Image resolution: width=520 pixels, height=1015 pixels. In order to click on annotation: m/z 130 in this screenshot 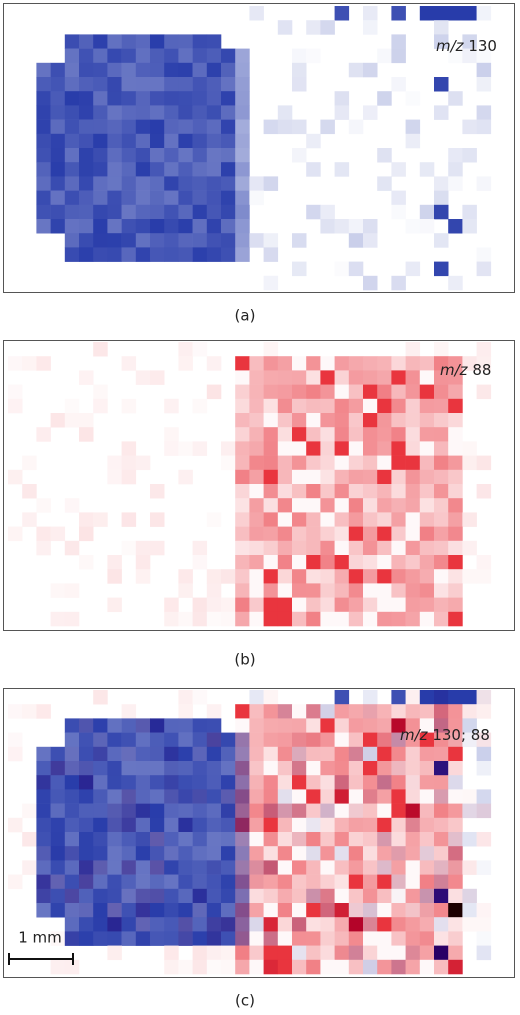, I will do `click(466, 46)`.